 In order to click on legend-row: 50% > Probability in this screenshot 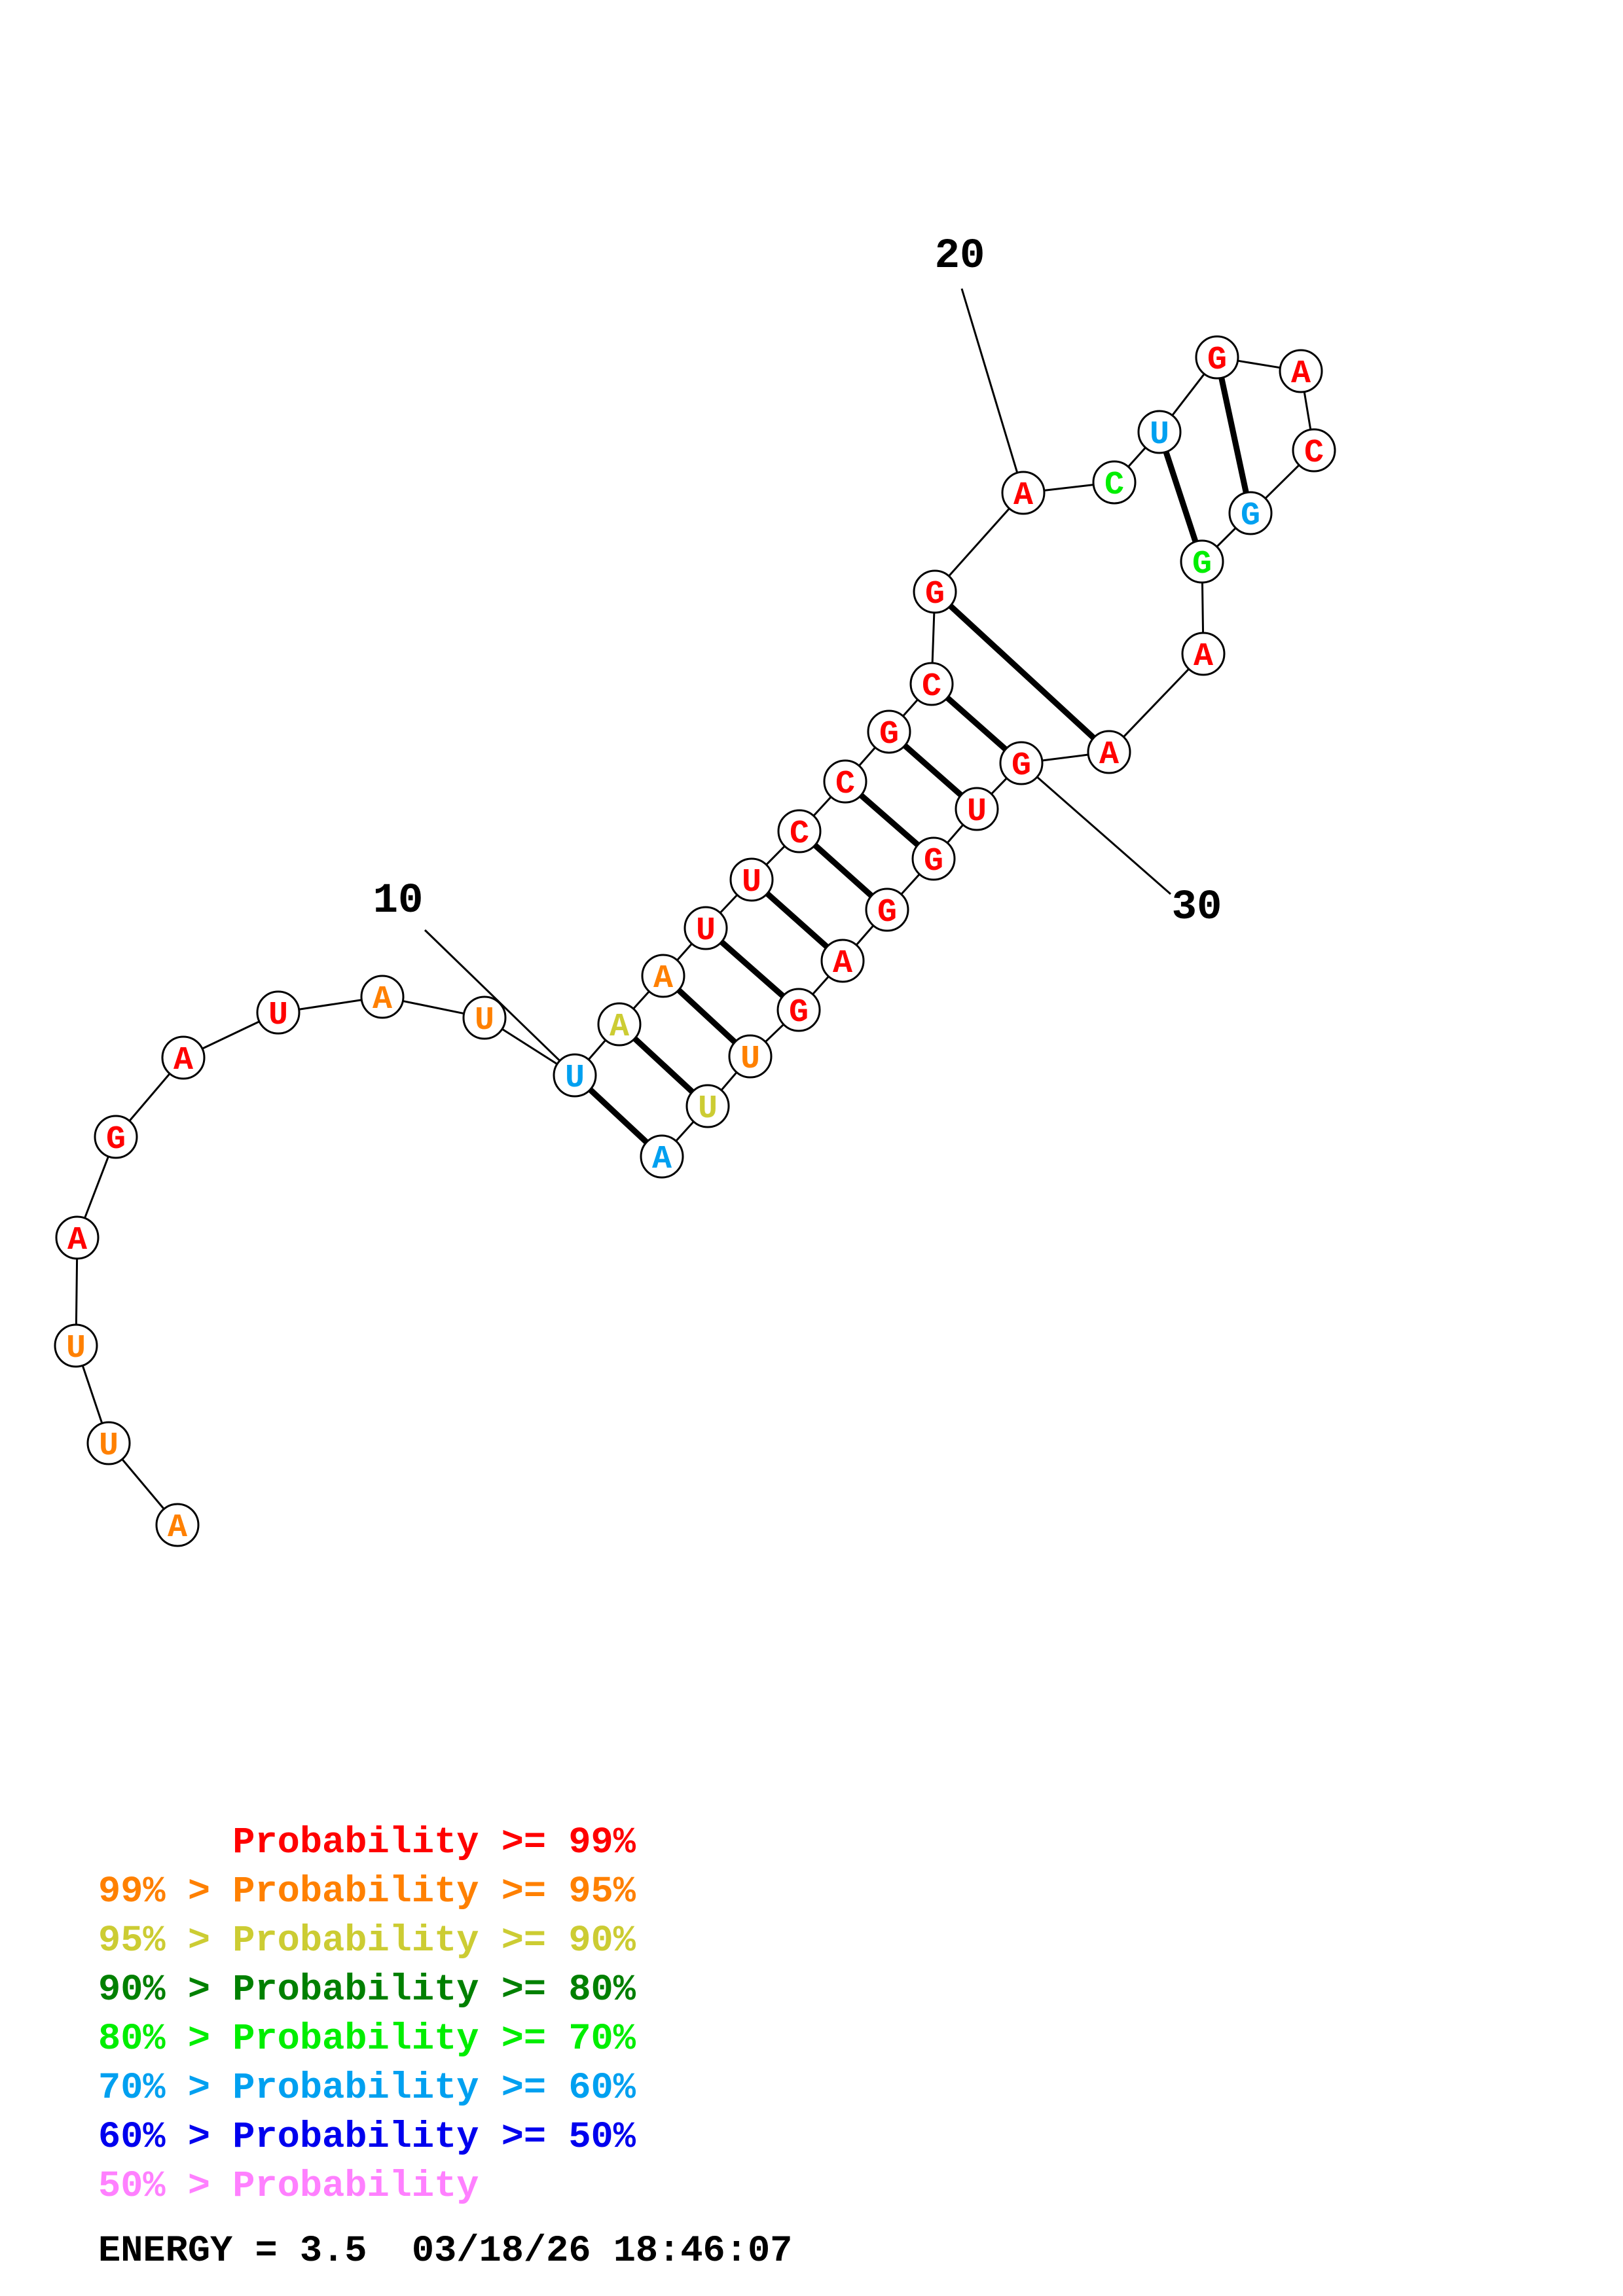, I will do `click(288, 2187)`.